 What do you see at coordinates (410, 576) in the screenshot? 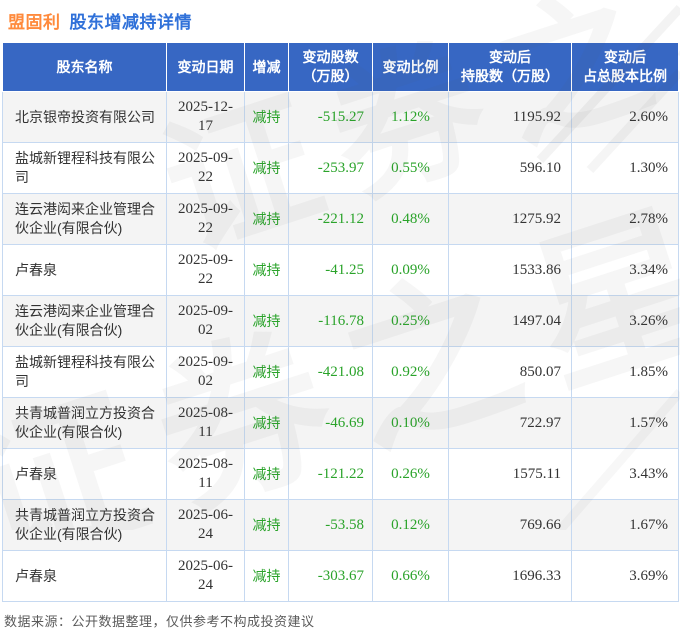
I see `cell-change-ratio: 0.66%` at bounding box center [410, 576].